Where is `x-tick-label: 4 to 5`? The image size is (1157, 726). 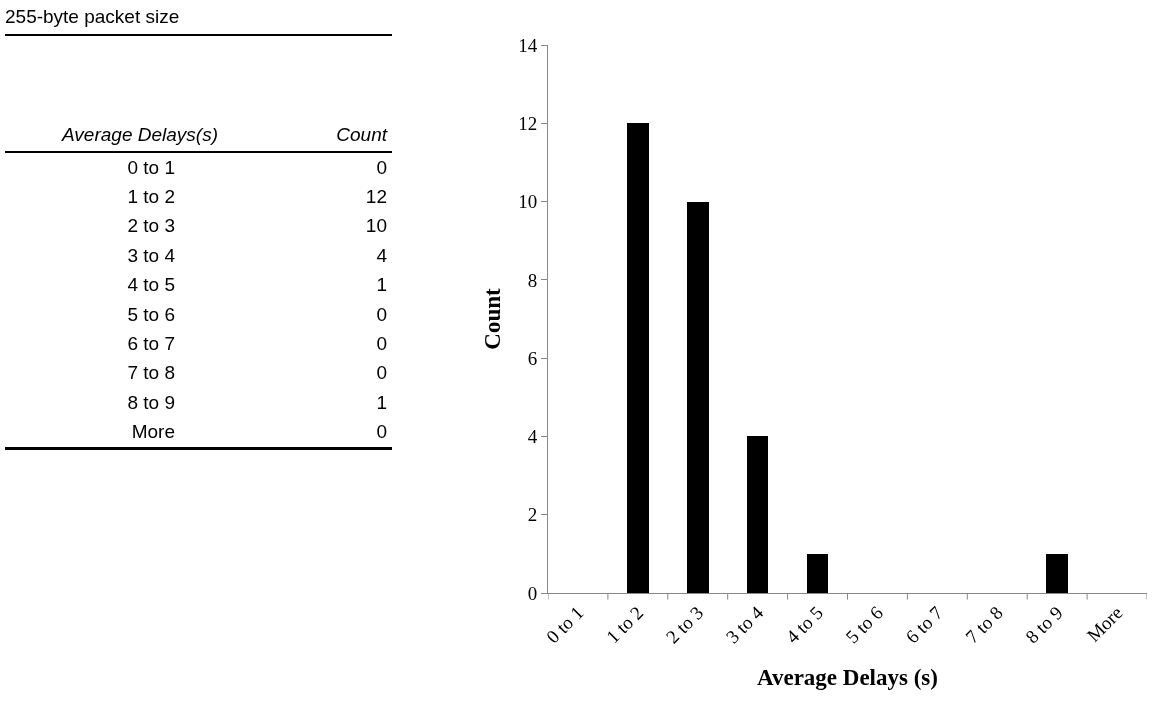 x-tick-label: 4 to 5 is located at coordinates (804, 625).